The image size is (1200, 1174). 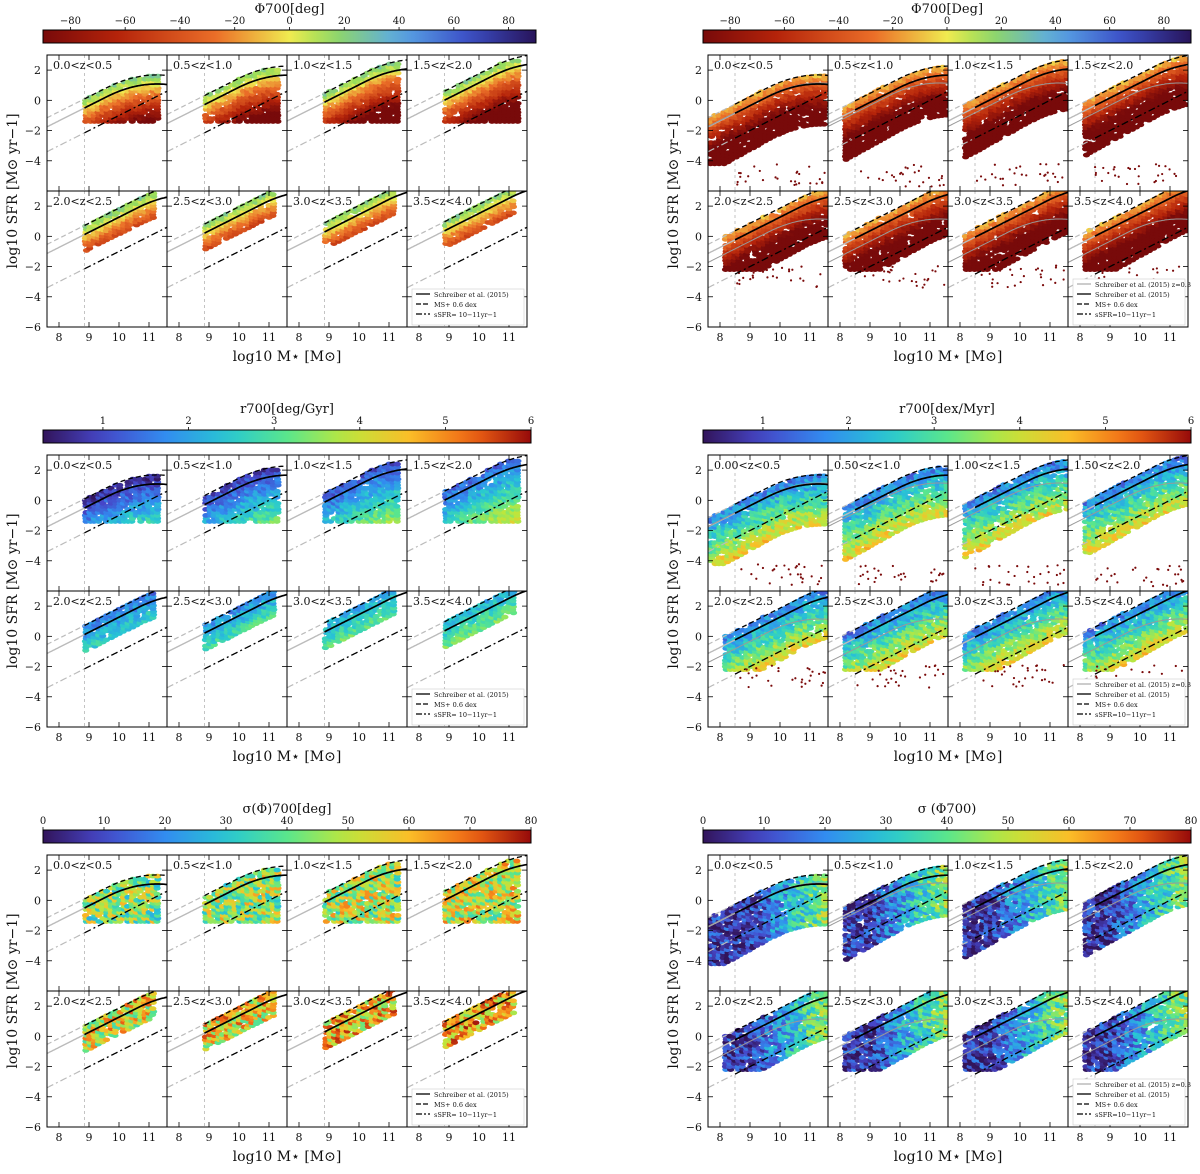 What do you see at coordinates (322, 65) in the screenshot?
I see `panel-redshift-label: 1.0<z<1.5` at bounding box center [322, 65].